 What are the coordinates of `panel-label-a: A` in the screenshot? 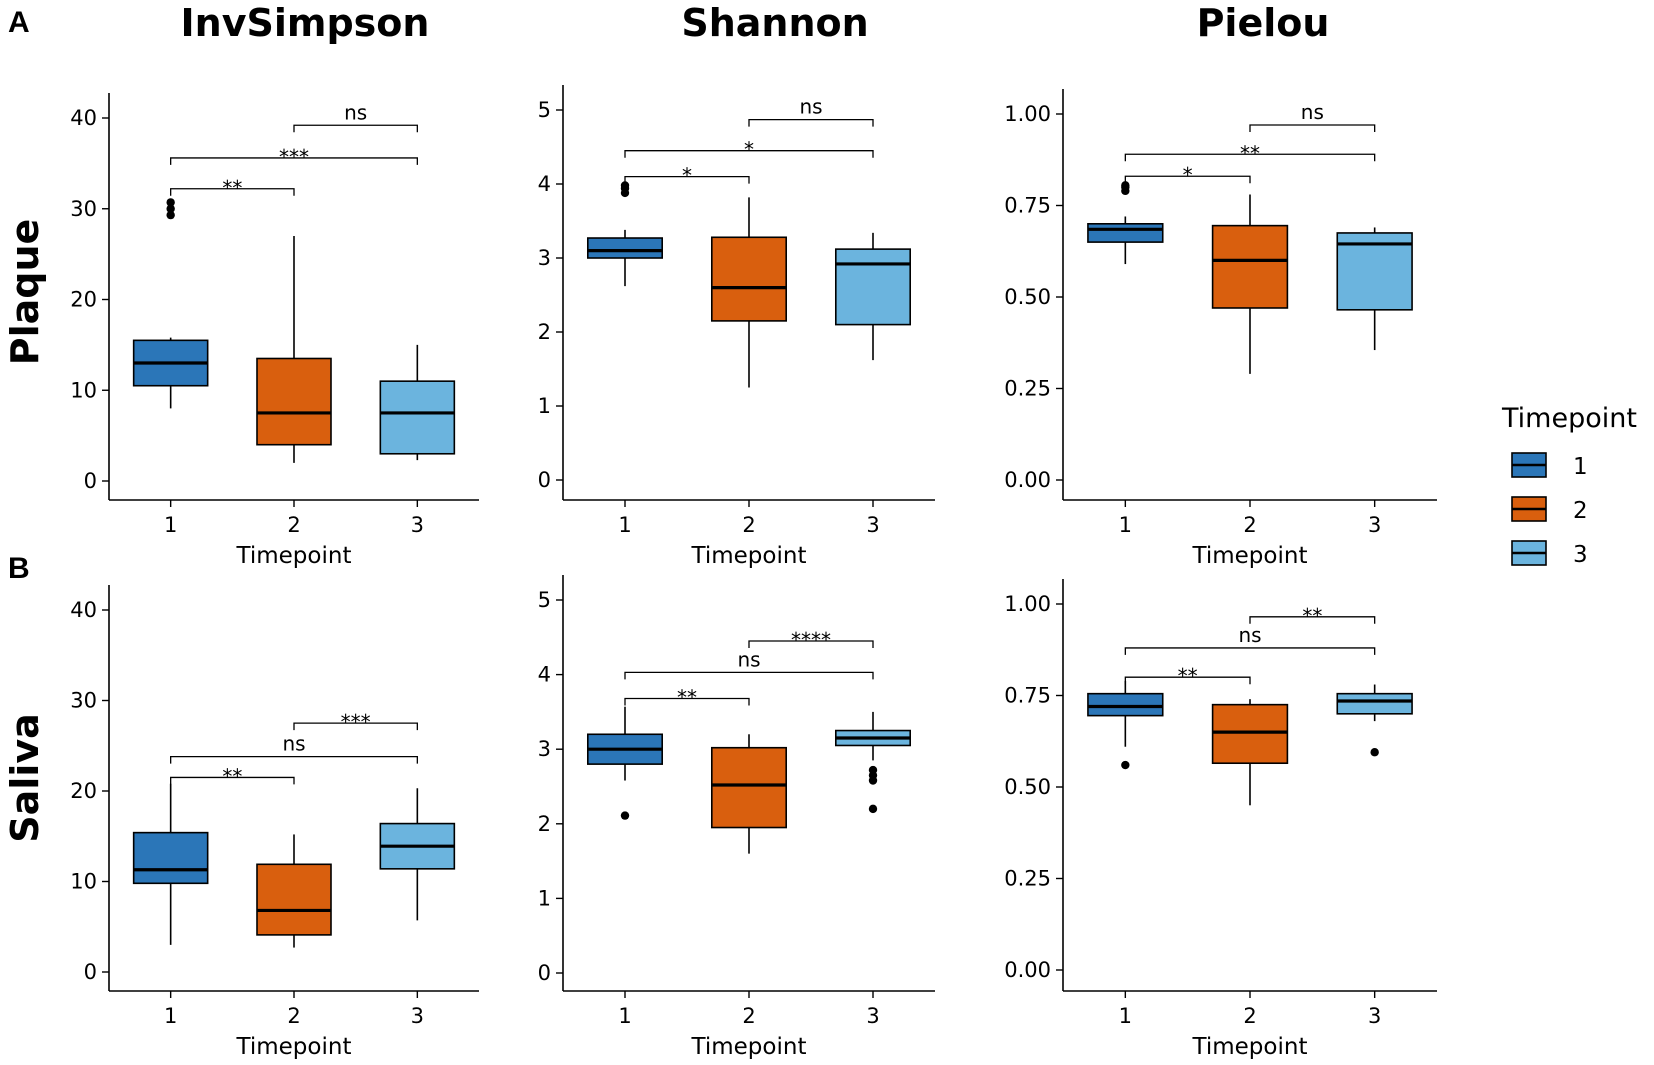 It's located at (19, 22).